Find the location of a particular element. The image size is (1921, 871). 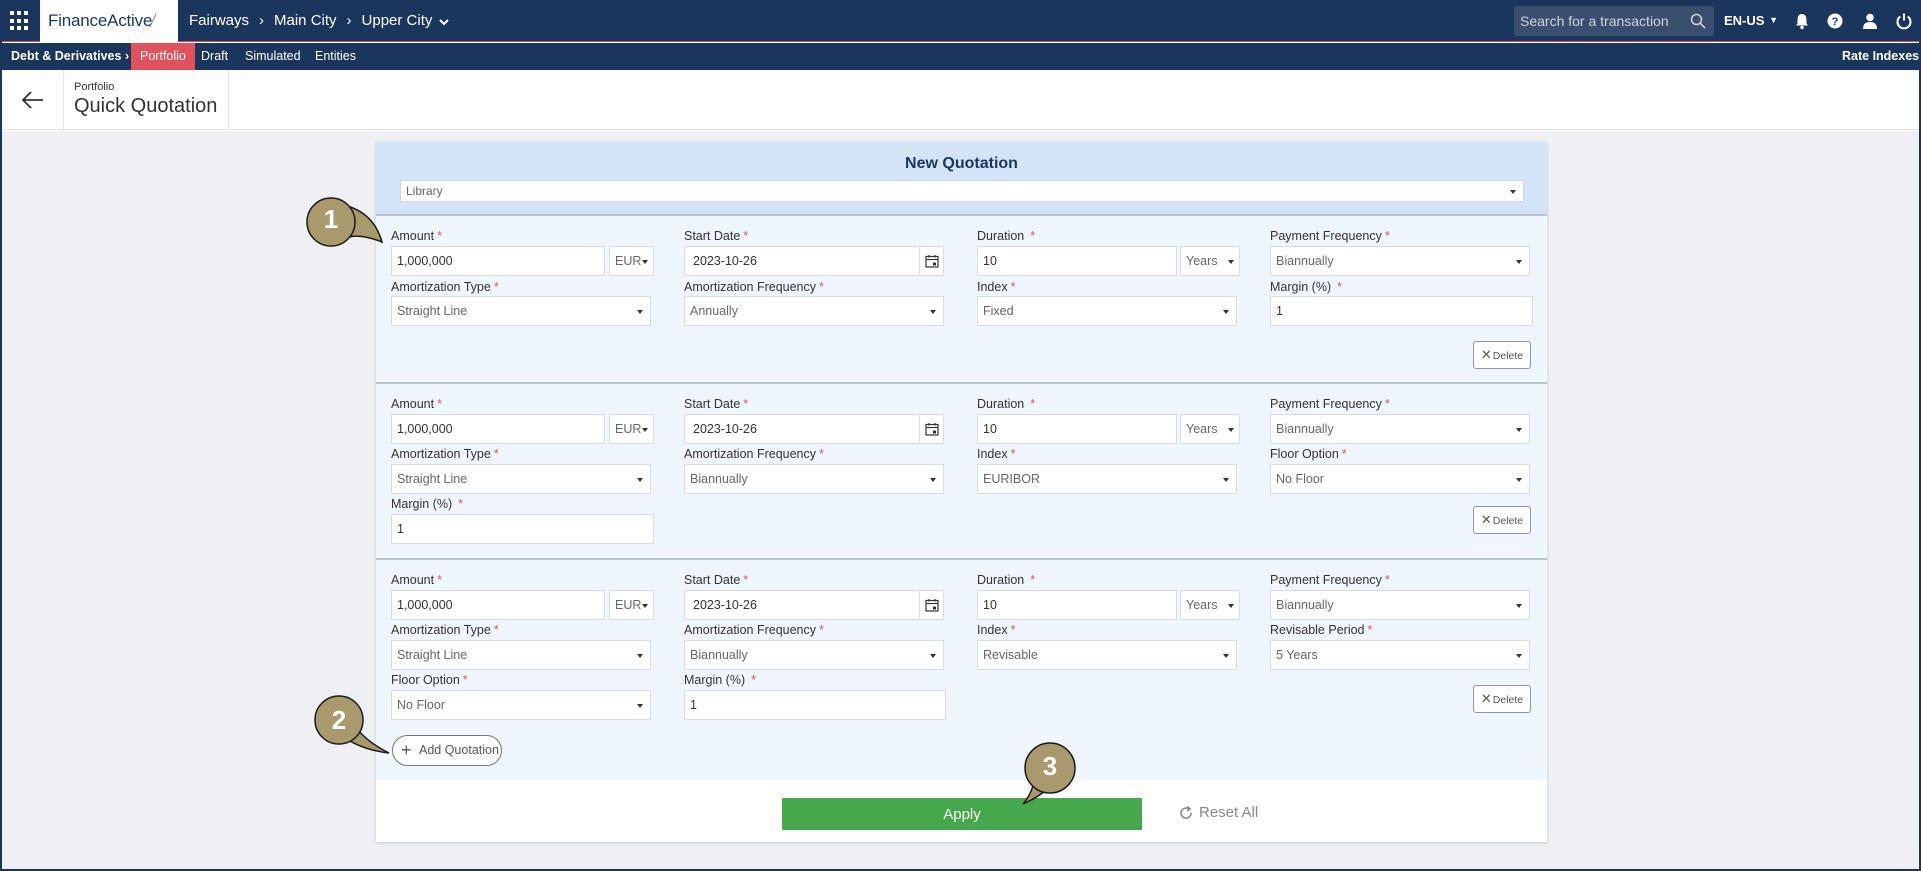

page-title: Quick Quotation is located at coordinates (146, 106).